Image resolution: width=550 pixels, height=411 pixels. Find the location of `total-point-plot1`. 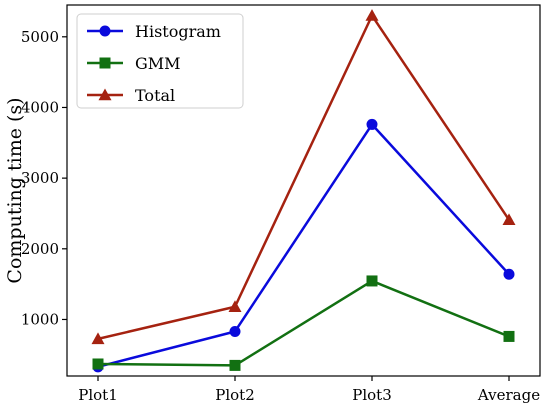

total-point-plot1 is located at coordinates (98, 338).